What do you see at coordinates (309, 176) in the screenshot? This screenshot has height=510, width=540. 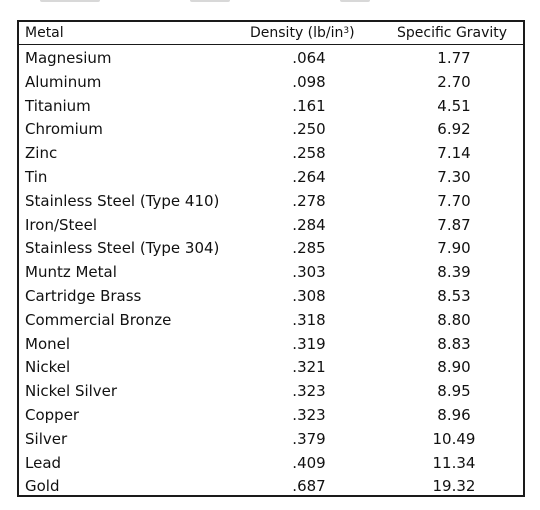 I see `density-value: .264` at bounding box center [309, 176].